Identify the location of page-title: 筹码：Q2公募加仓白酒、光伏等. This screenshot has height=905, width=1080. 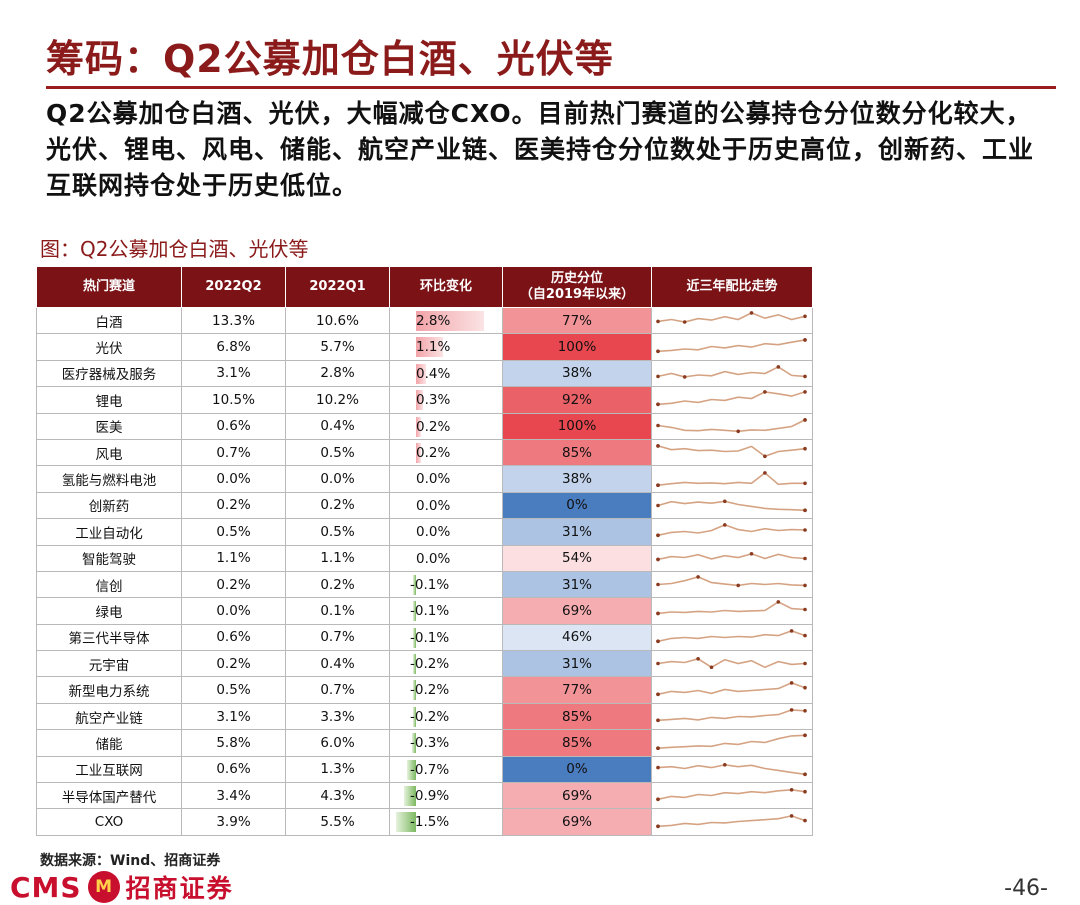
(330, 59).